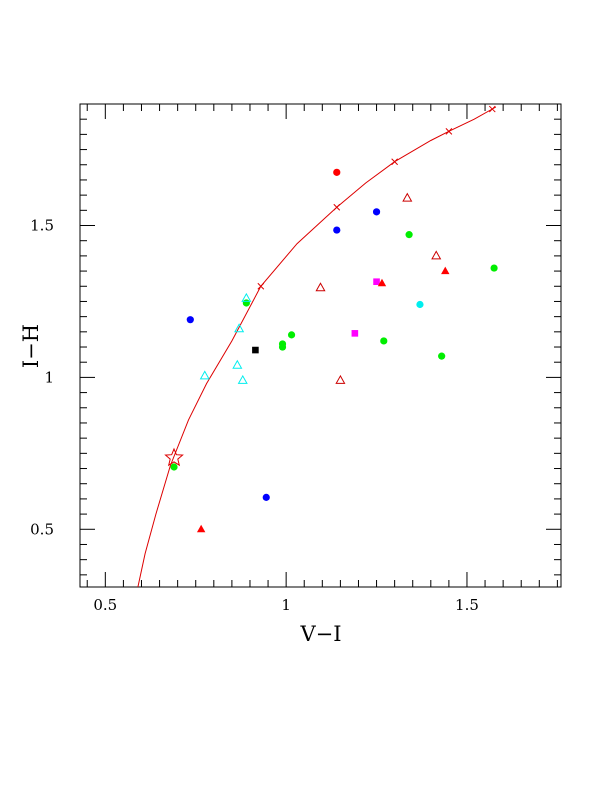  What do you see at coordinates (42, 226) in the screenshot?
I see `y-tick-label: 1.5` at bounding box center [42, 226].